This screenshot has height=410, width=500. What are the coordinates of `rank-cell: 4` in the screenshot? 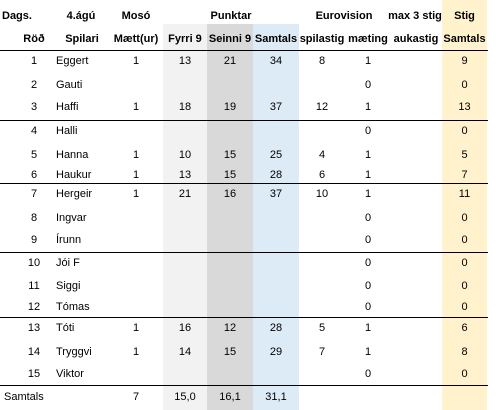 It's located at (34, 131).